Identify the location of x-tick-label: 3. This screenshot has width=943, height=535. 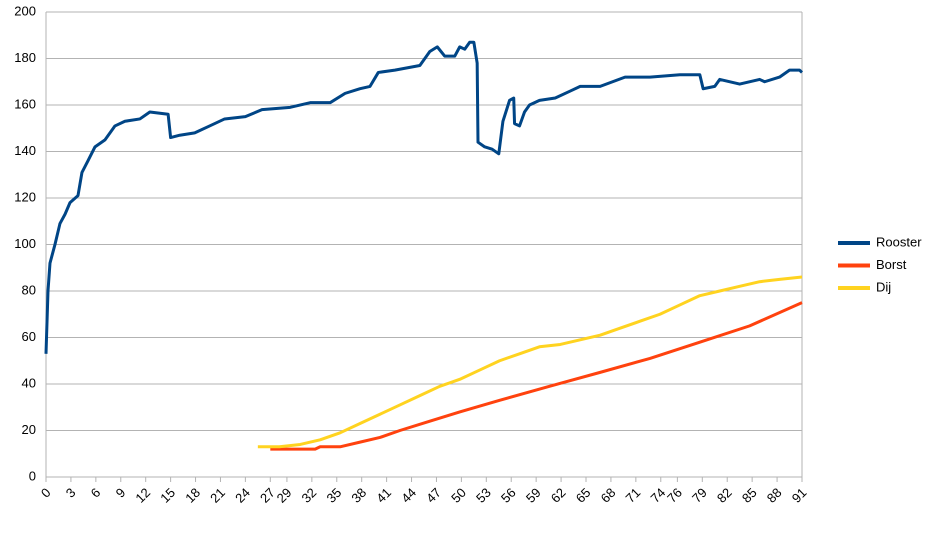
(71, 493).